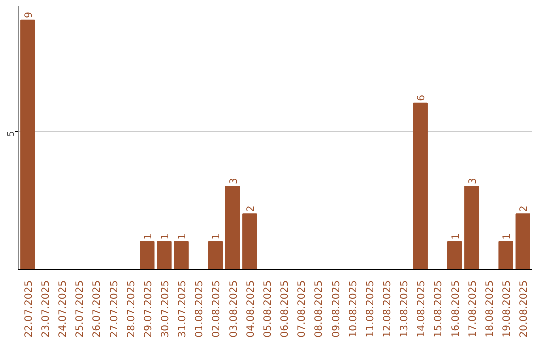 This screenshot has height=340, width=540. I want to click on y-tick-label: 5, so click(12, 134).